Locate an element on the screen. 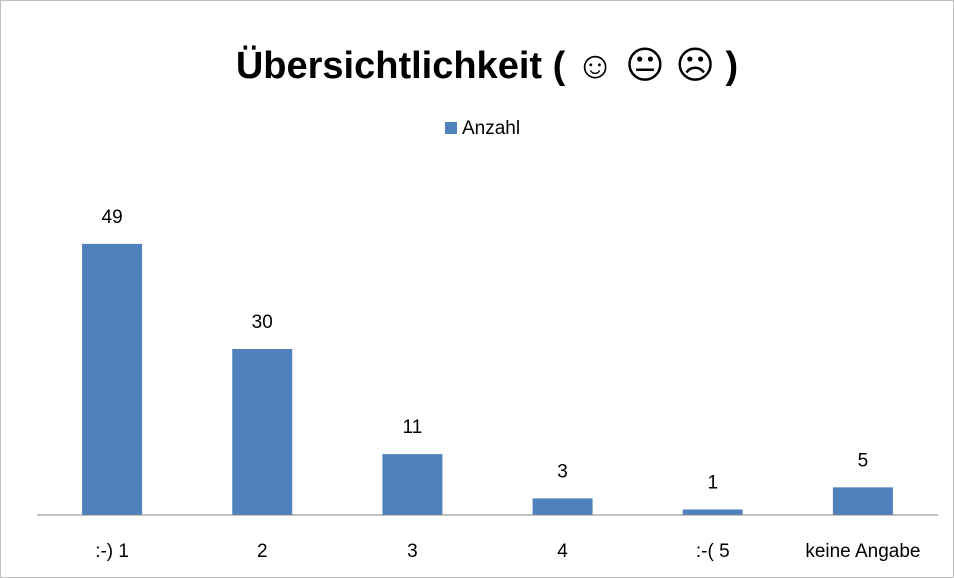 This screenshot has height=578, width=954. data-label: 49 is located at coordinates (112, 217).